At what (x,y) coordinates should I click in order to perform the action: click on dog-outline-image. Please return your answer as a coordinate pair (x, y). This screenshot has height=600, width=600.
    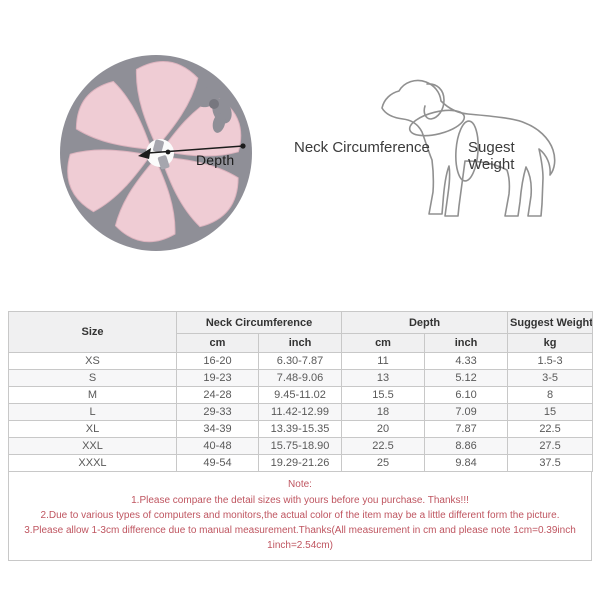
    Looking at the image, I should click on (468, 148).